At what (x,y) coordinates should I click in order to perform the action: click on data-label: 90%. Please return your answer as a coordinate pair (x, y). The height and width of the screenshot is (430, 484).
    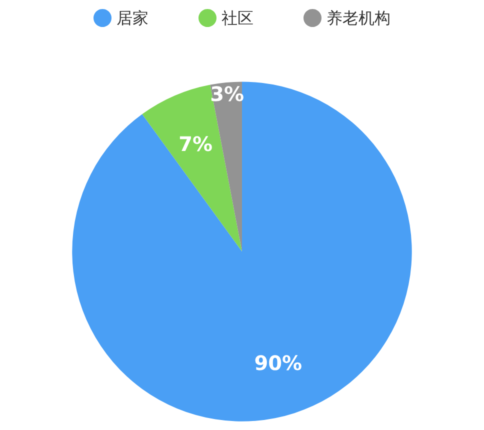
    Looking at the image, I should click on (278, 362).